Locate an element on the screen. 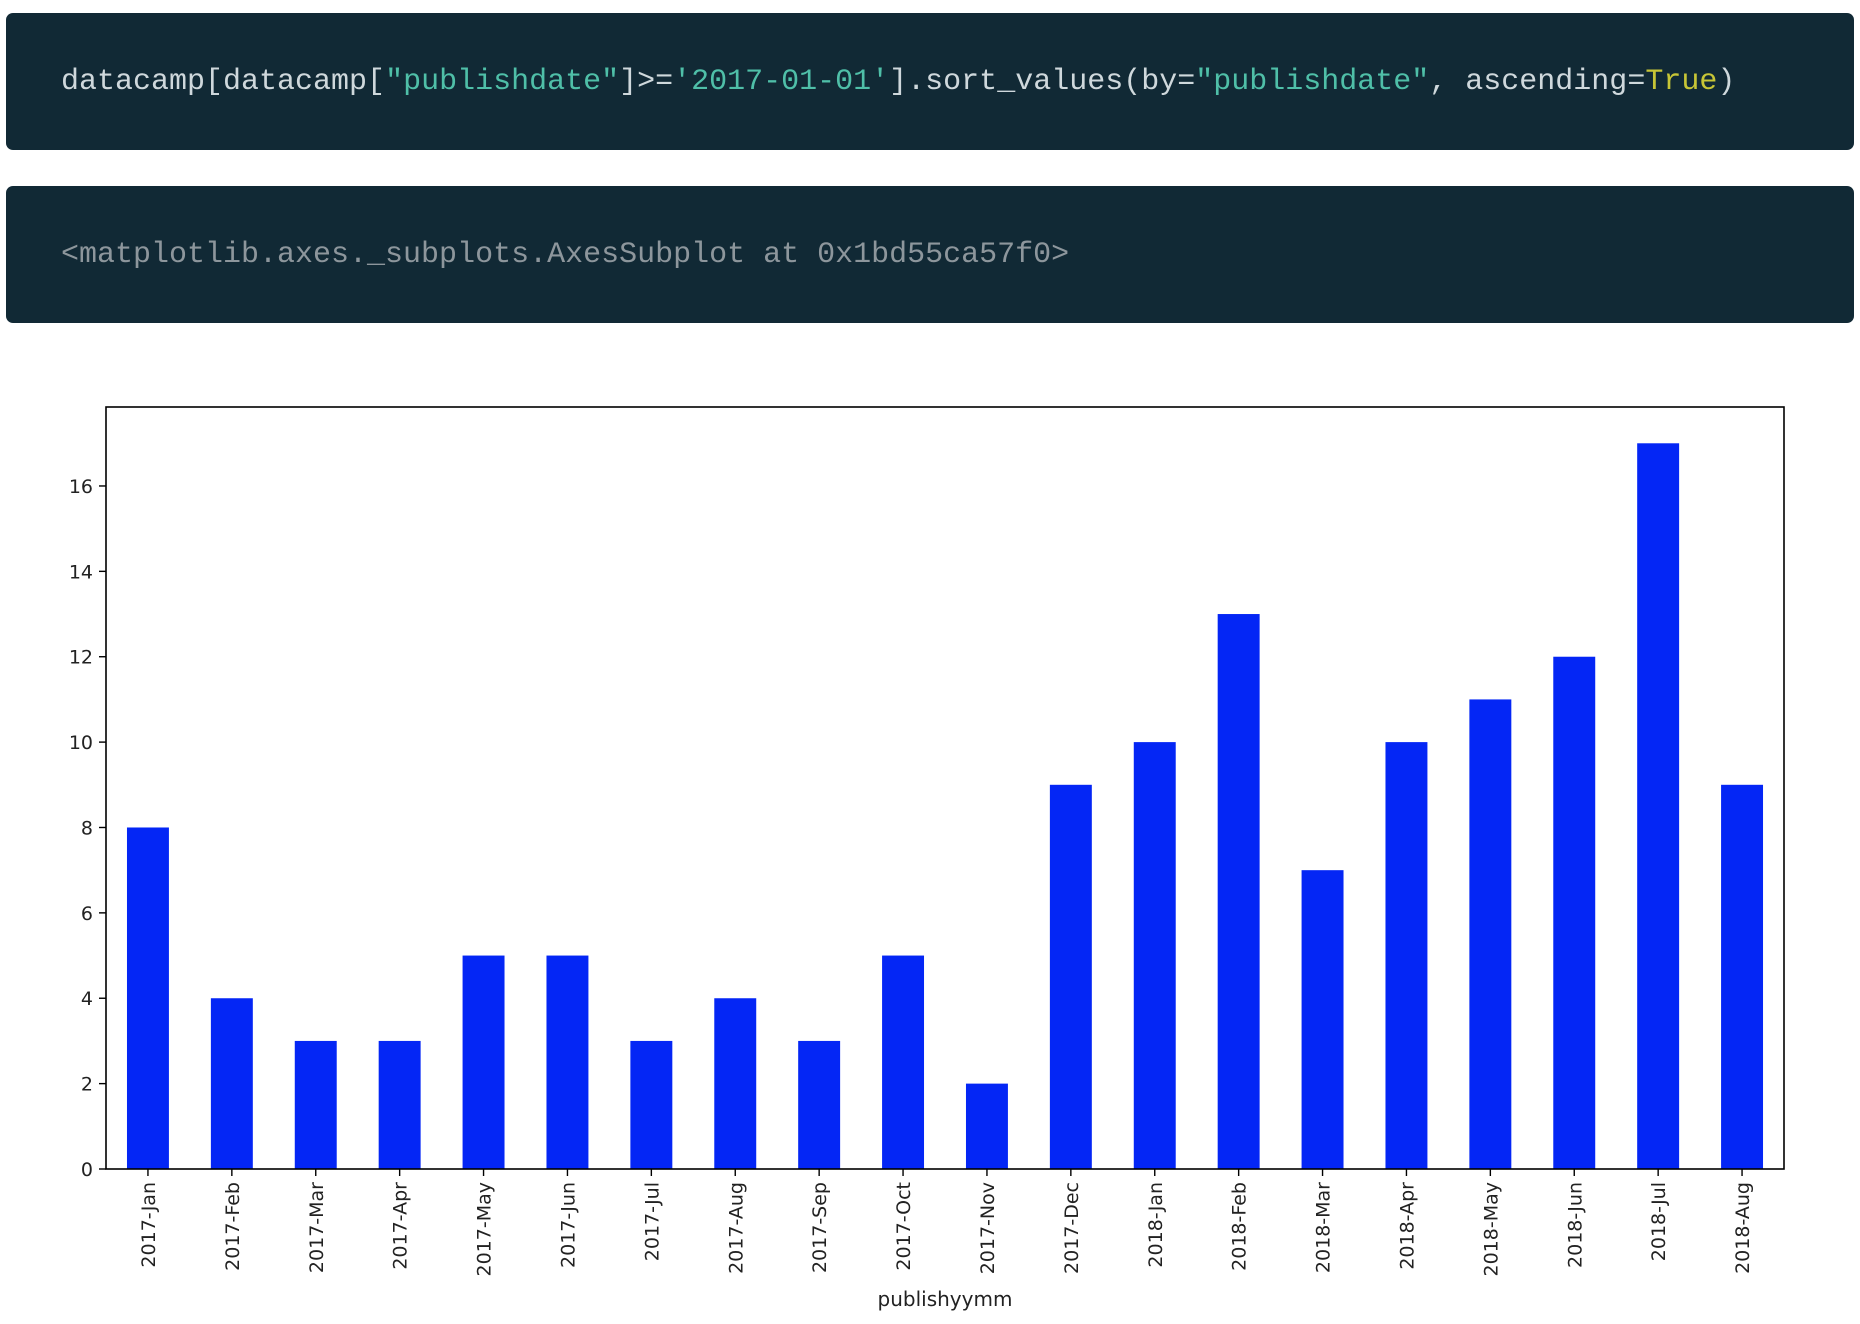 This screenshot has height=1324, width=1860. x-tick-label: 2018-Jun is located at coordinates (1575, 1225).